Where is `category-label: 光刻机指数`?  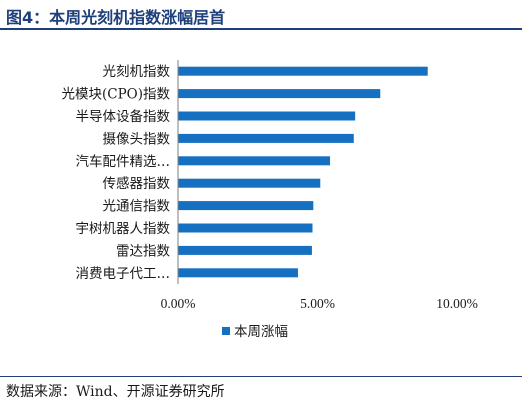
category-label: 光刻机指数 is located at coordinates (137, 72).